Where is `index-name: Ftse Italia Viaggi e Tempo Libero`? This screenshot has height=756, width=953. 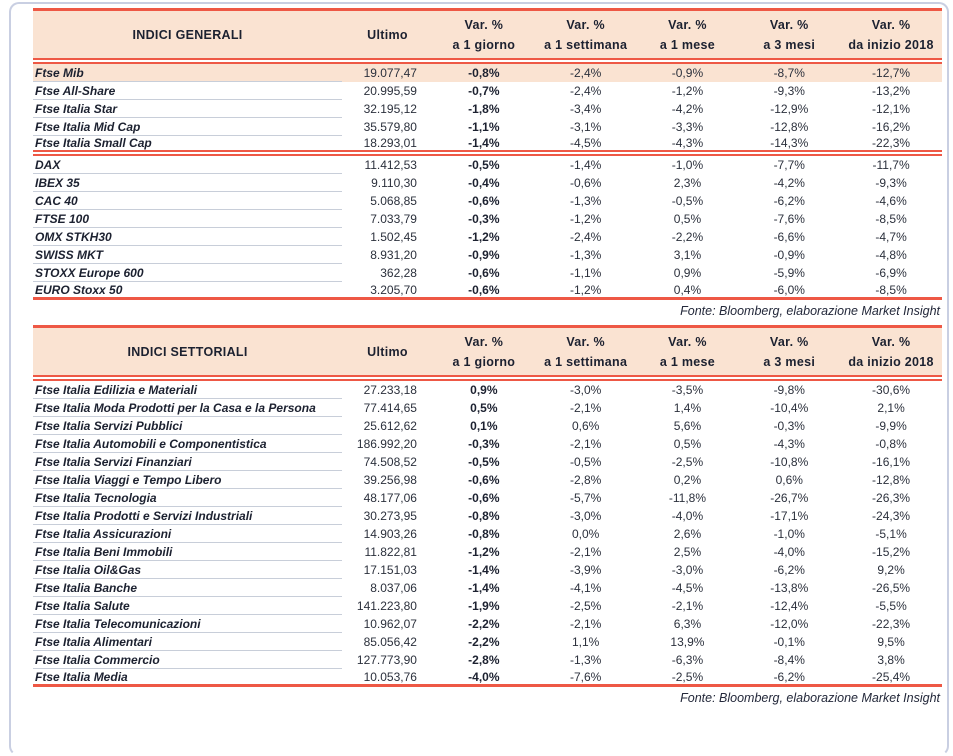 index-name: Ftse Italia Viaggi e Tempo Libero is located at coordinates (188, 480).